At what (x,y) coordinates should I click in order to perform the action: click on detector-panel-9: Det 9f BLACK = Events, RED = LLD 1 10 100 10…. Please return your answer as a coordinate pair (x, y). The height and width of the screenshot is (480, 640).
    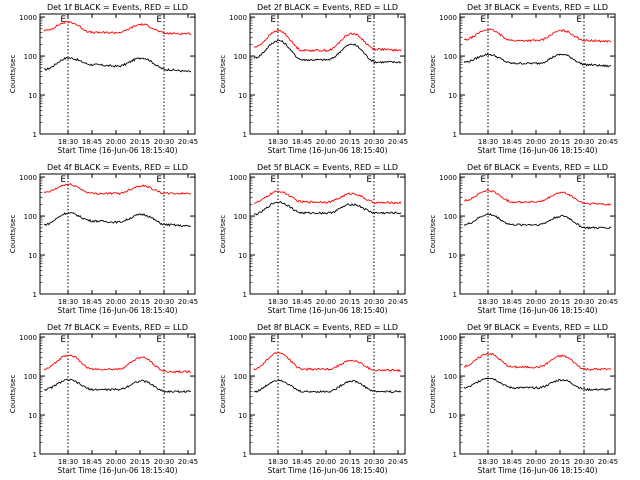
    Looking at the image, I should click on (523, 399).